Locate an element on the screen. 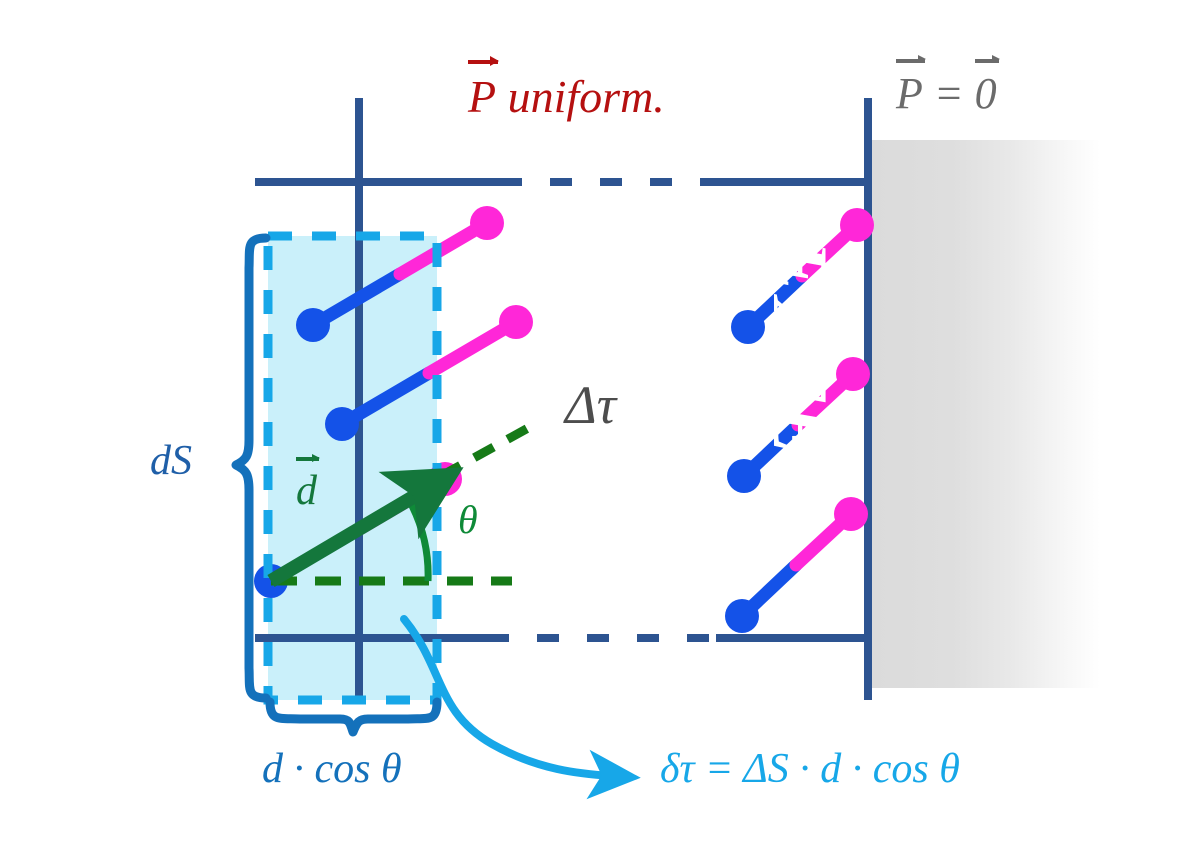 Image resolution: width=1200 pixels, height=862 pixels. label-dS: dS is located at coordinates (171, 461).